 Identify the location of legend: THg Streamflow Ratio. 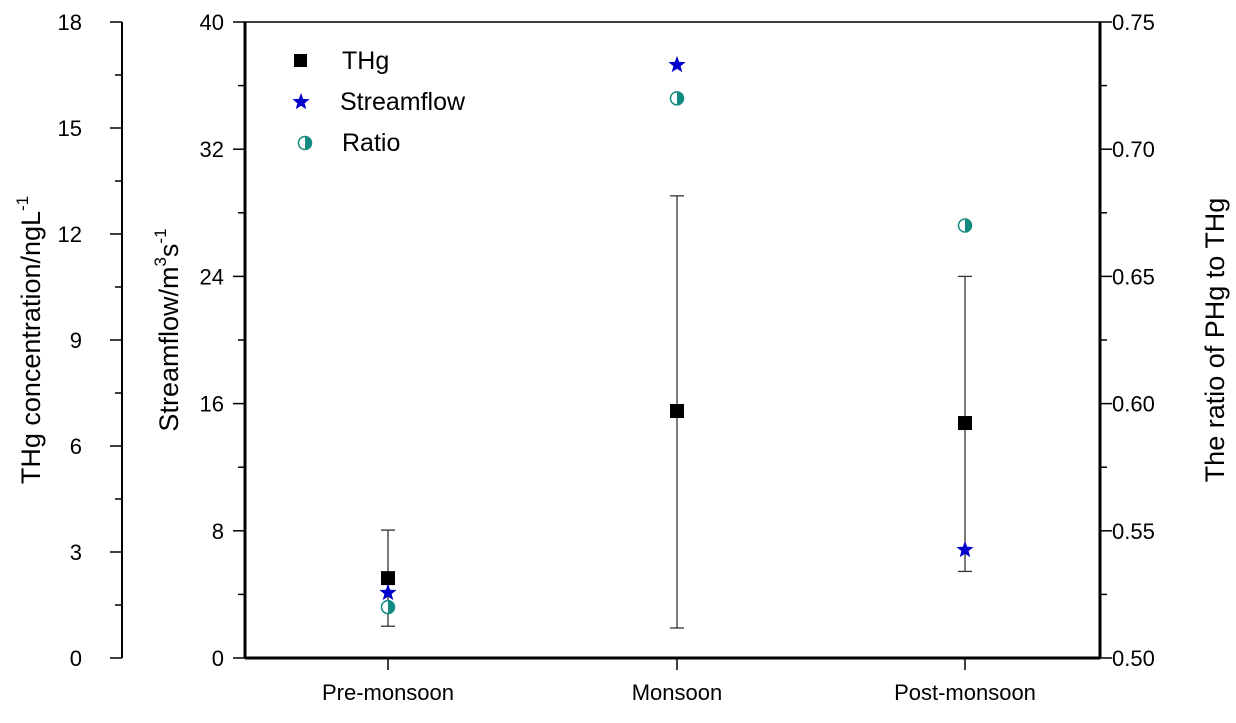
(379, 102).